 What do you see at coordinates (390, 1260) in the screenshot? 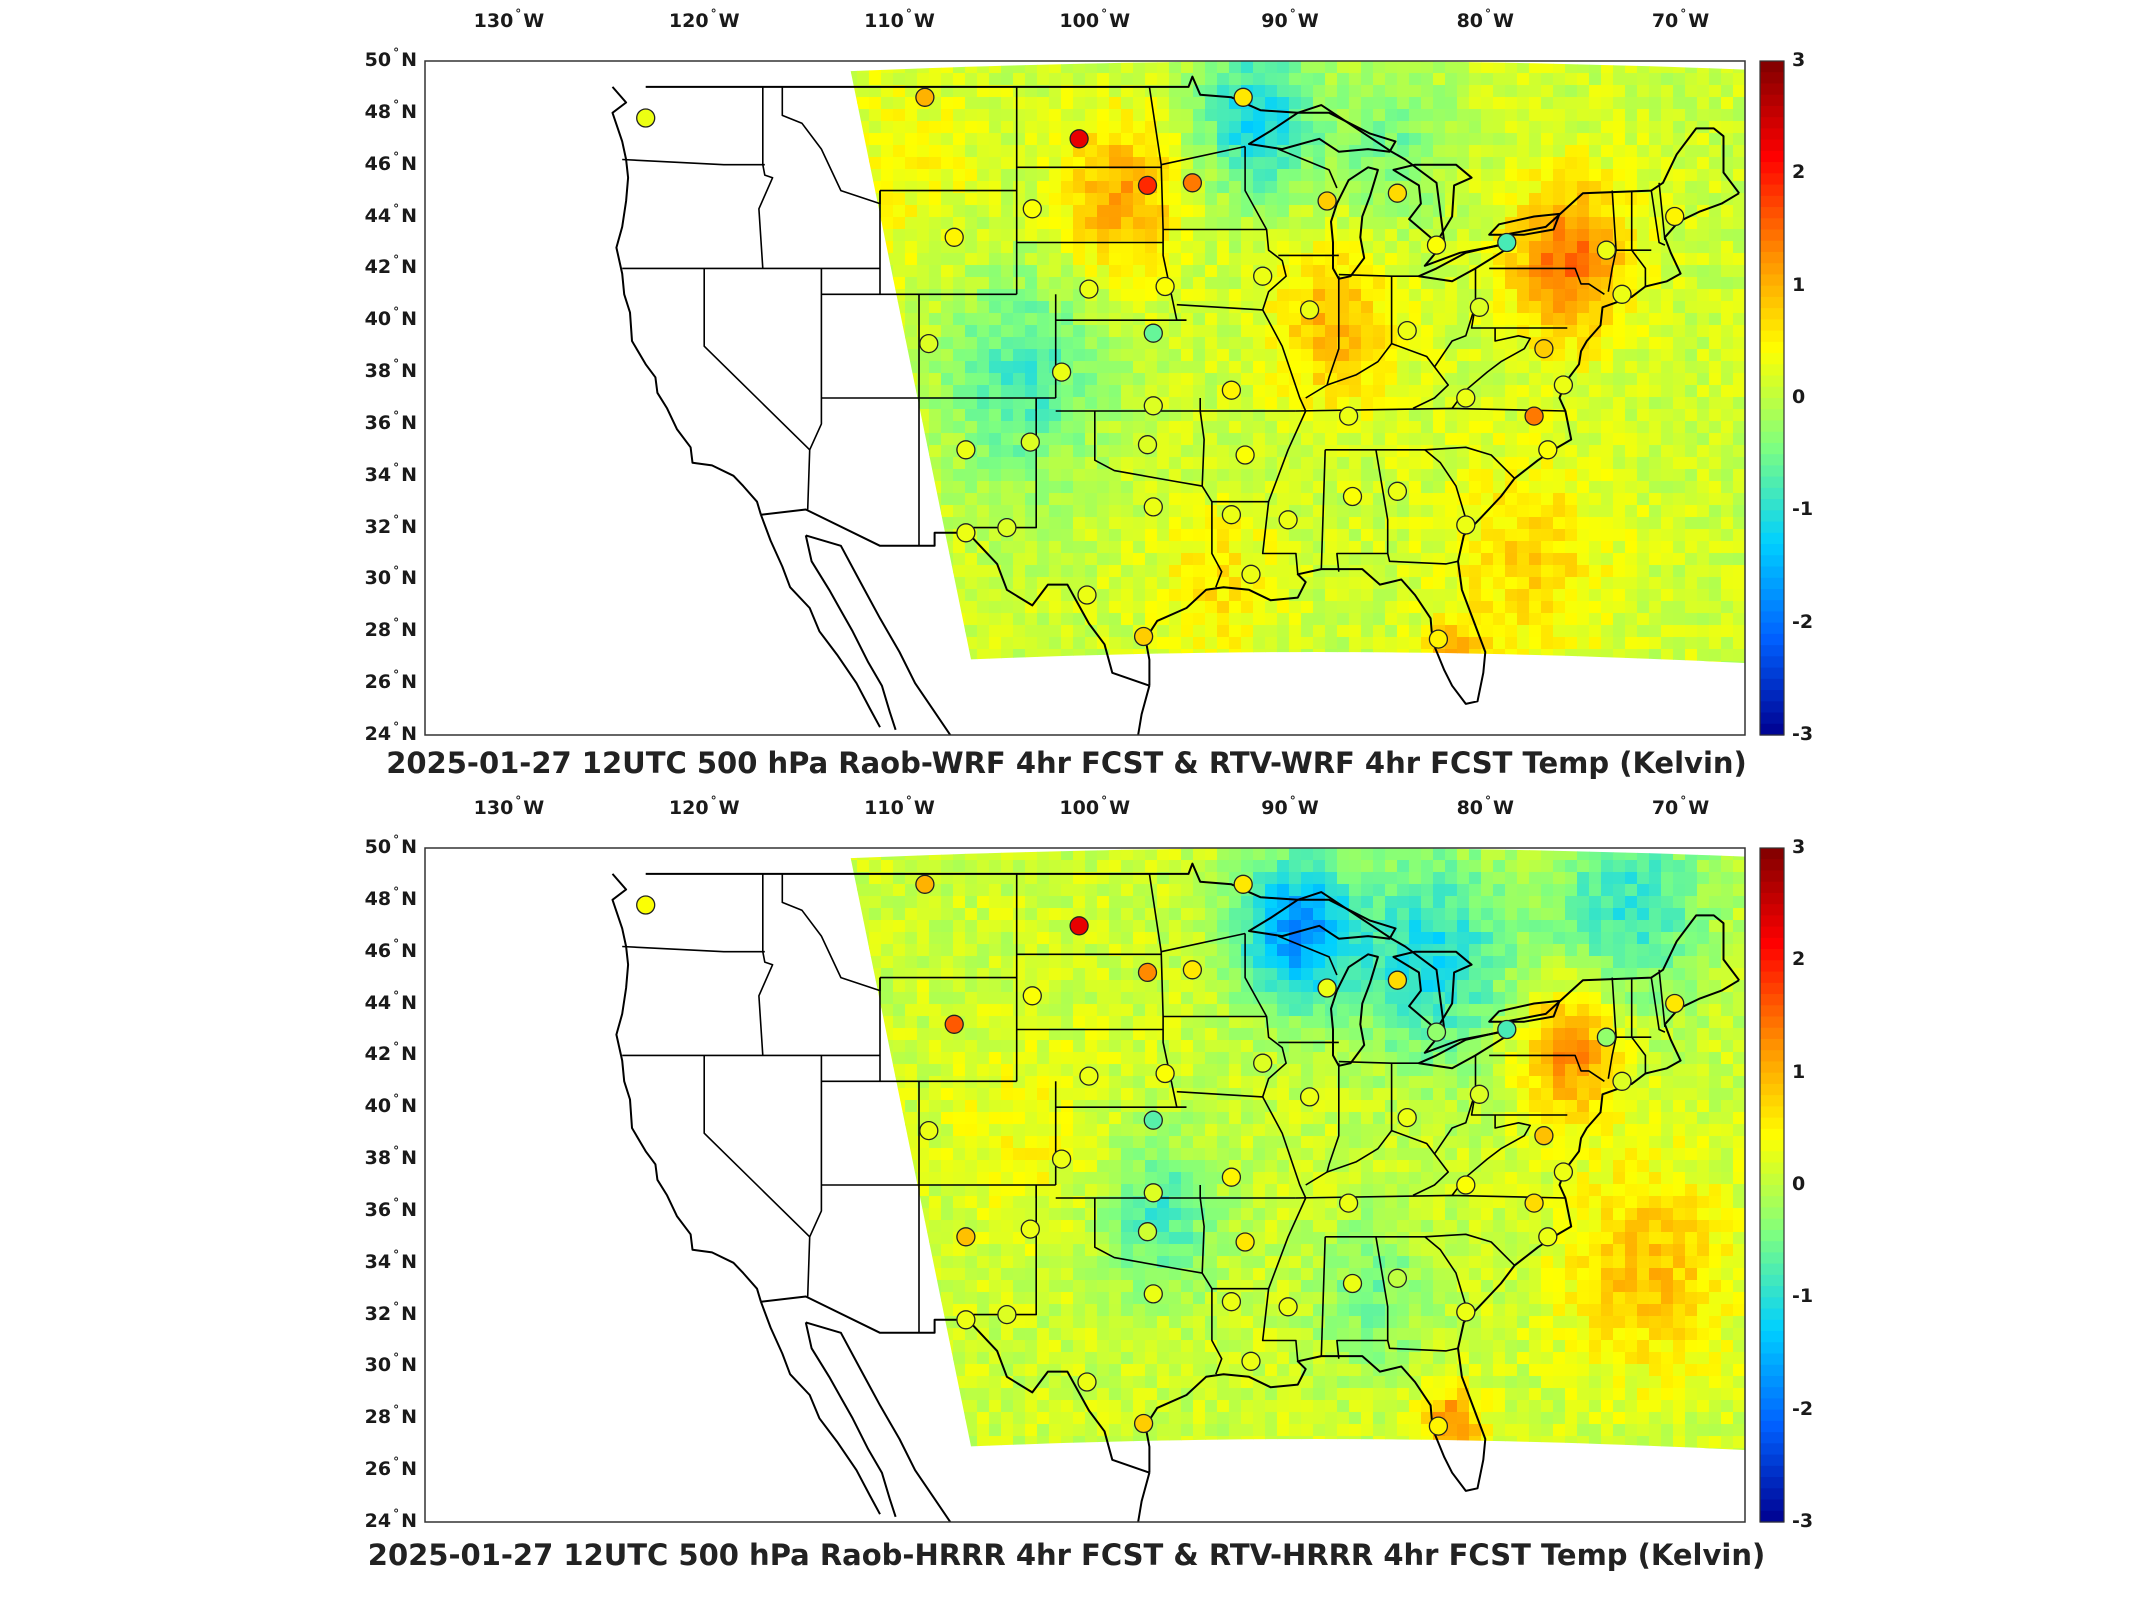
I see `latitude-label: 34 ° N` at bounding box center [390, 1260].